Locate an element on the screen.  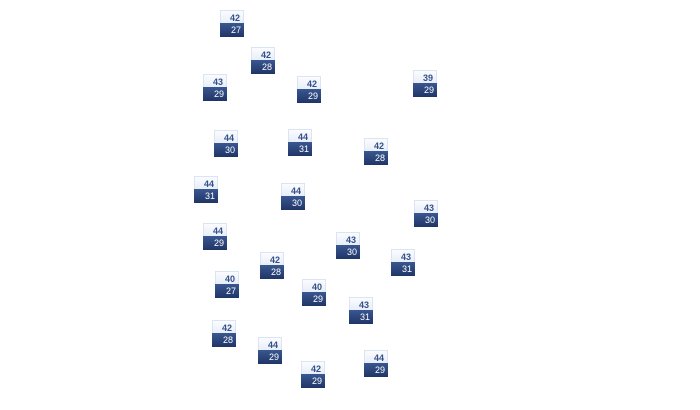
temperature-marker: 39 29 is located at coordinates (425, 83).